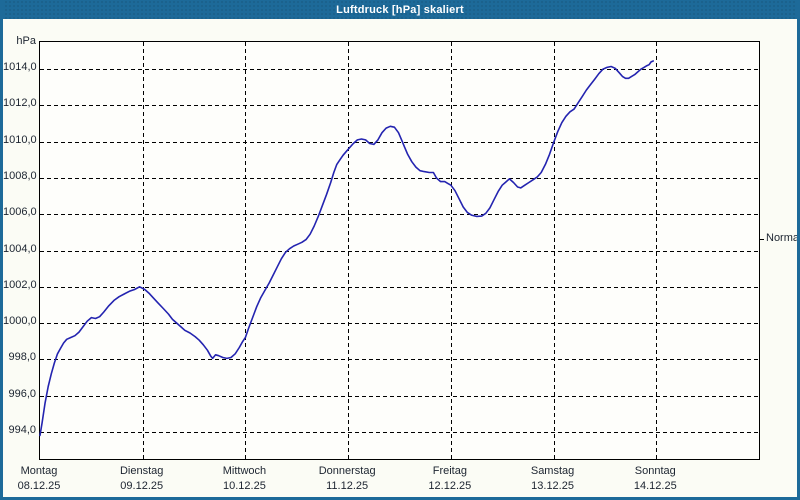 The image size is (800, 500). What do you see at coordinates (22, 429) in the screenshot?
I see `y-tick-label: 994,0` at bounding box center [22, 429].